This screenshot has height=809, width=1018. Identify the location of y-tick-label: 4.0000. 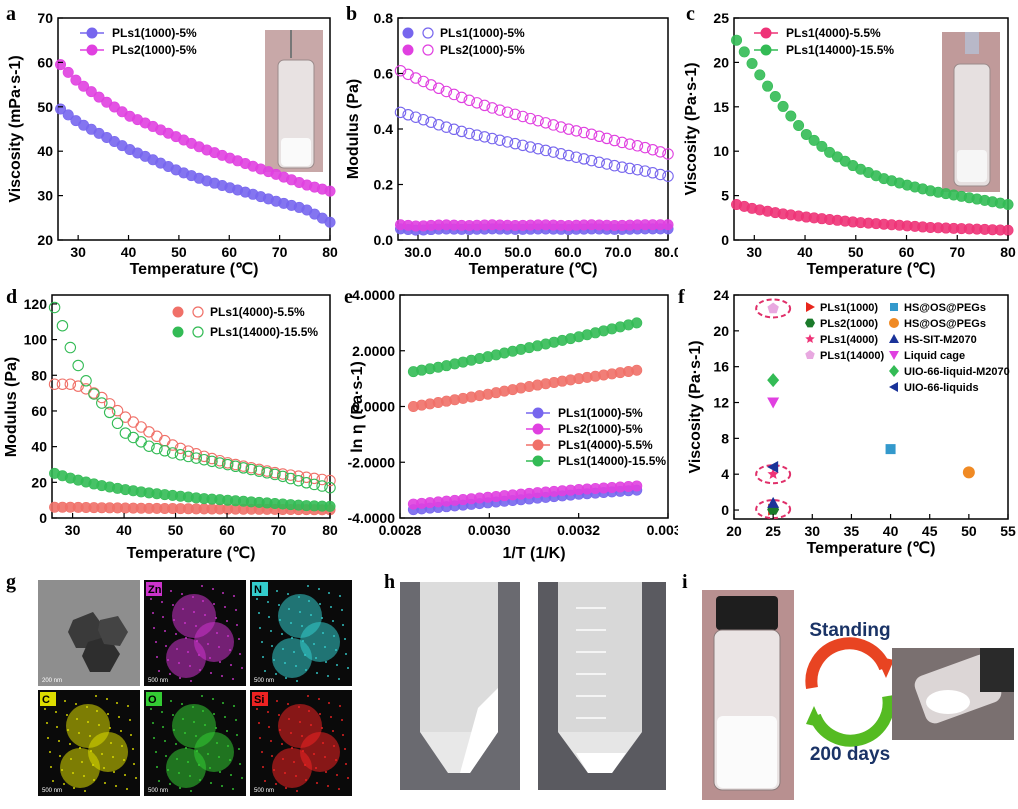
(373, 295).